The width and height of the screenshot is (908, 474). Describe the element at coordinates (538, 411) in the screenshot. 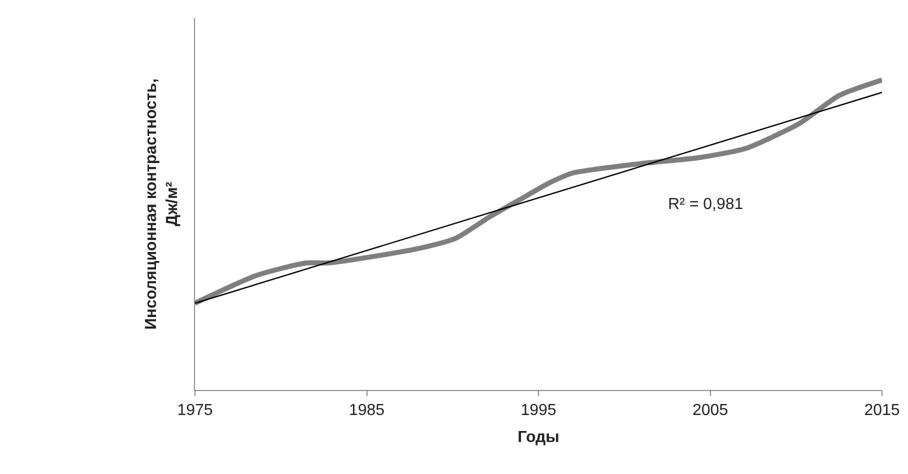

I see `x-tick-label: 1995` at that location.